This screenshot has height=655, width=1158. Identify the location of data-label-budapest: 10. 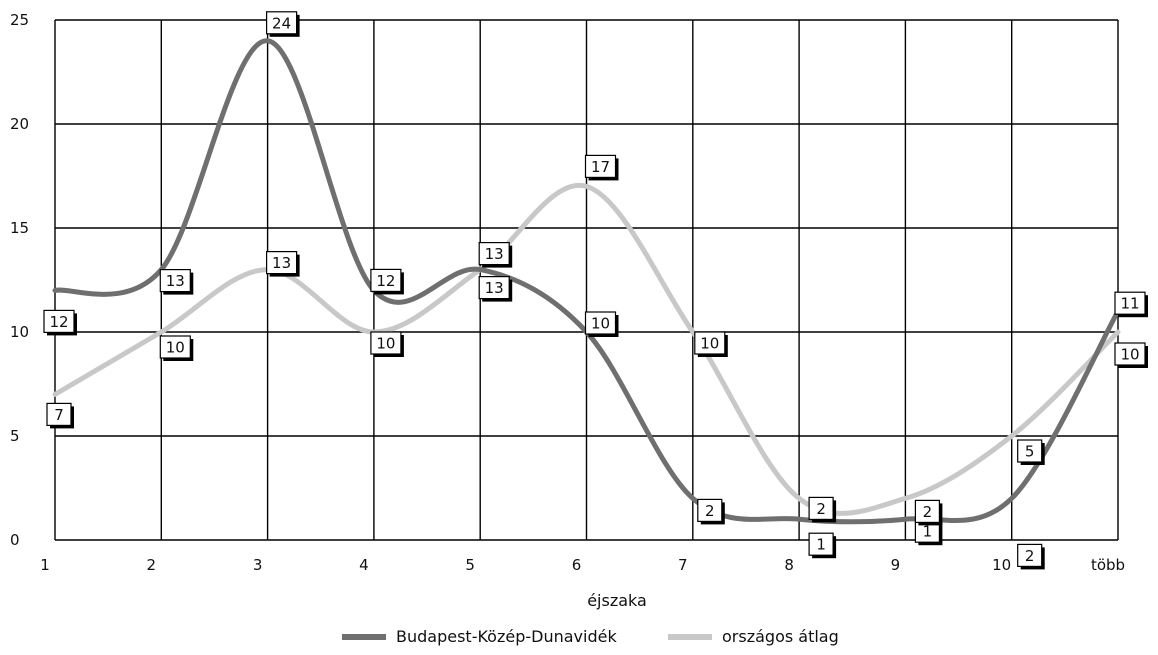
(601, 324).